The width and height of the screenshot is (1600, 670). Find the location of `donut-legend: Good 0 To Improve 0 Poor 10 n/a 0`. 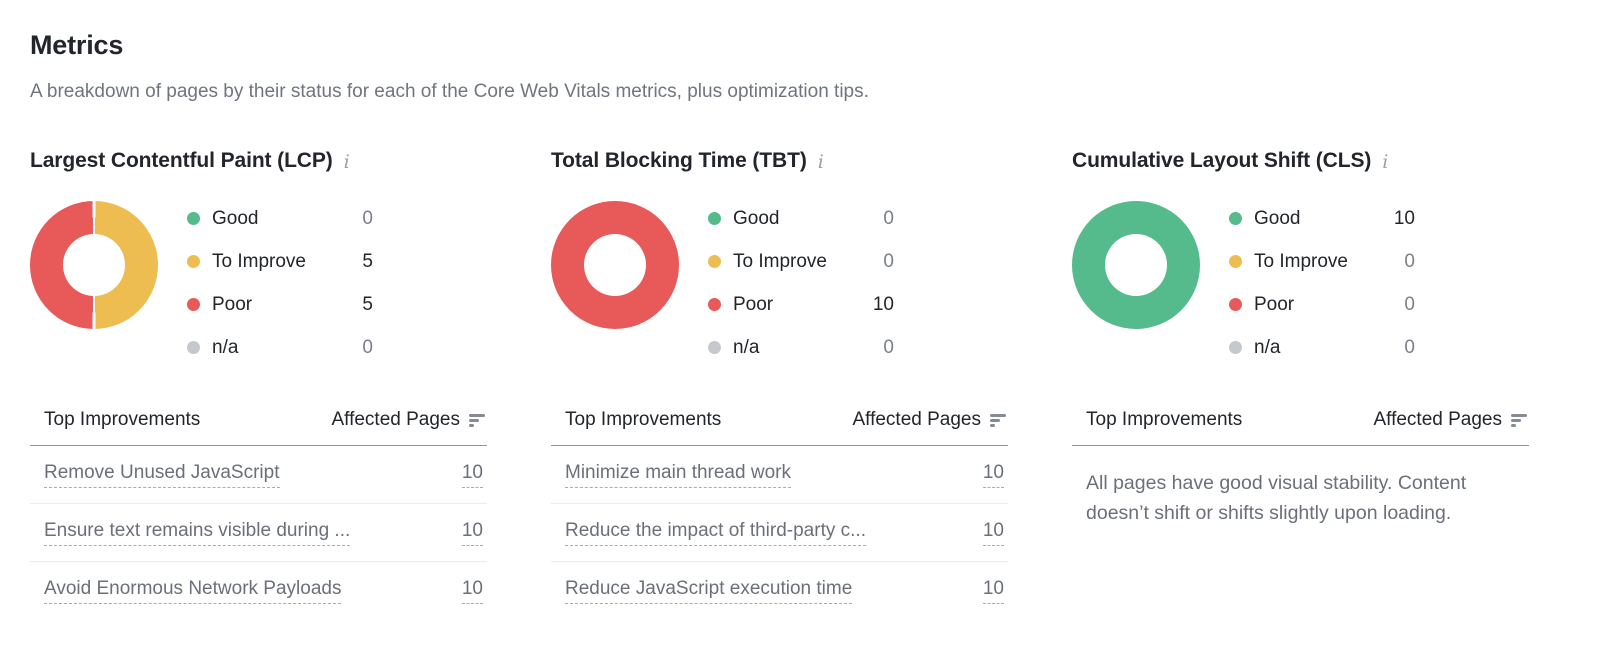

donut-legend: Good 0 To Improve 0 Poor 10 n/a 0 is located at coordinates (801, 283).